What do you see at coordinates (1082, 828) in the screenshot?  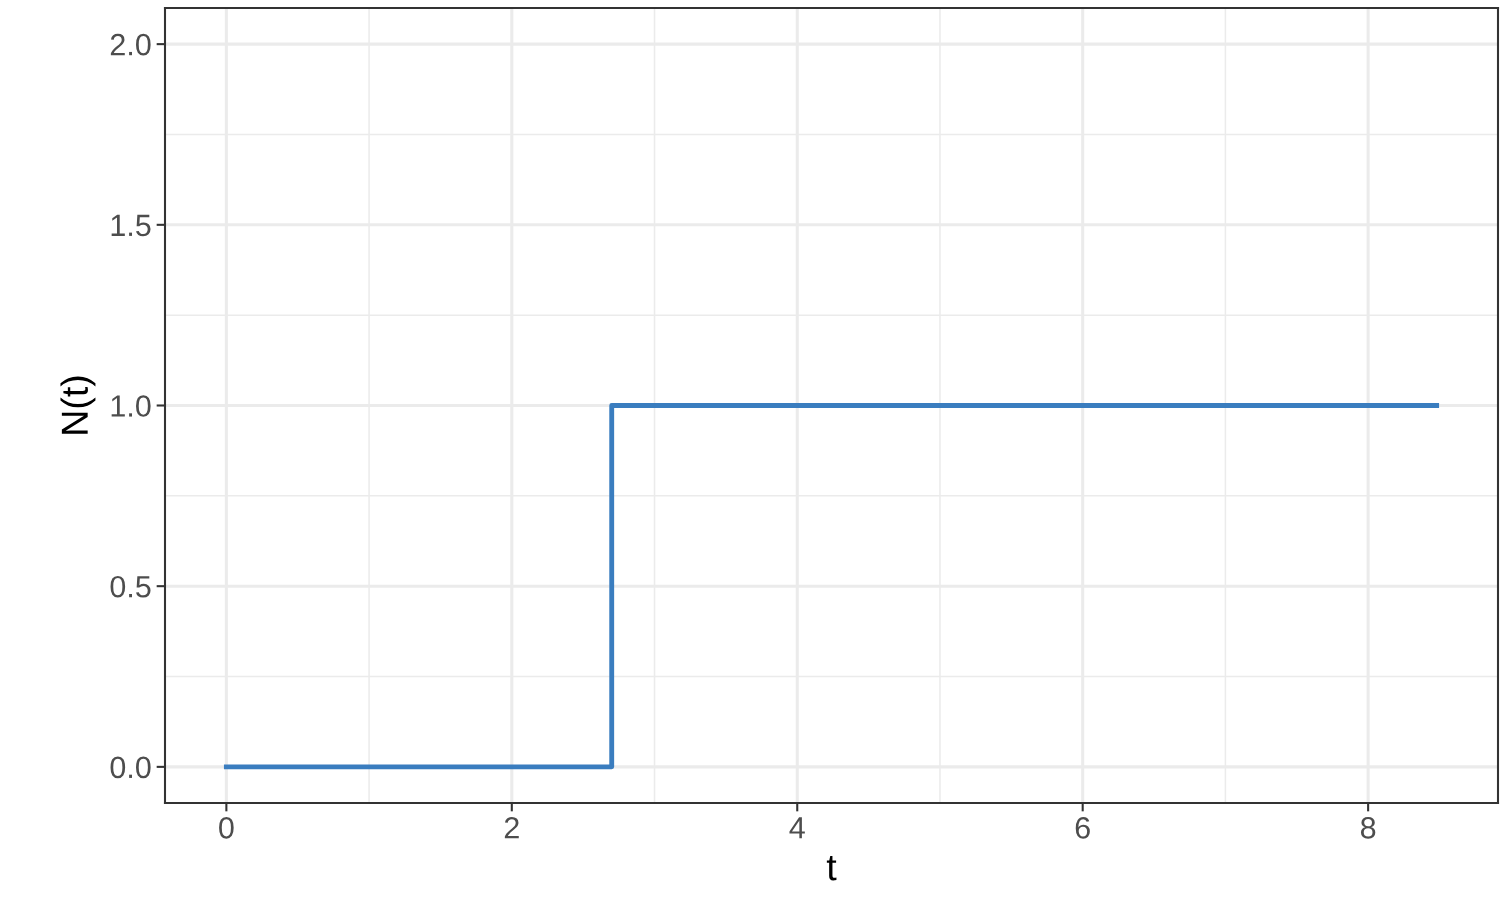 I see `x-tick-label: 6` at bounding box center [1082, 828].